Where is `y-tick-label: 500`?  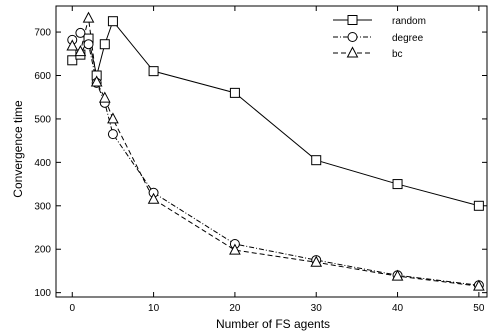 y-tick-label: 500 is located at coordinates (42, 119).